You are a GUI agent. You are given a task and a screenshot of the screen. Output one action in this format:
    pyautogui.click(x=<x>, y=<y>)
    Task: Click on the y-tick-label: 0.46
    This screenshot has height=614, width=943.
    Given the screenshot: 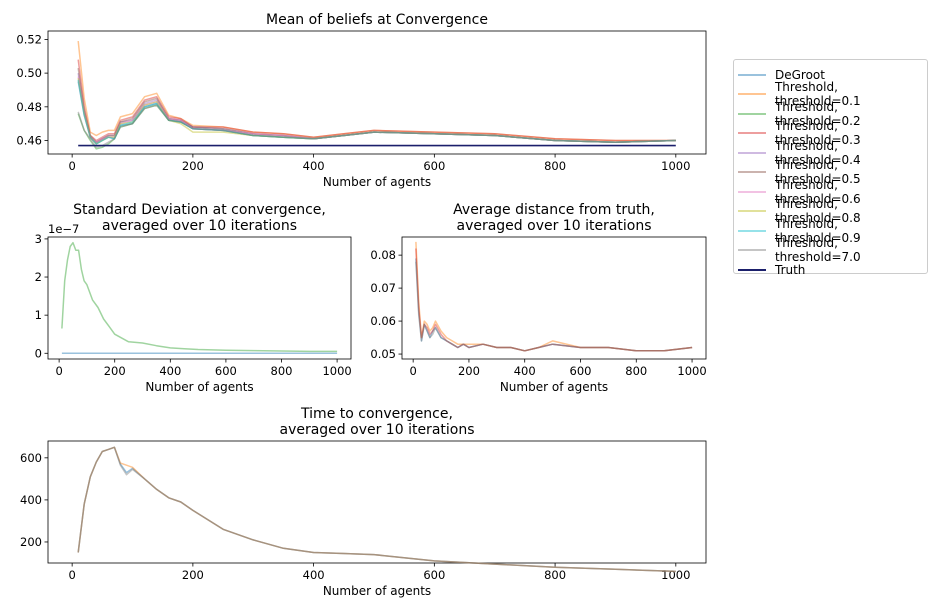 What is the action you would take?
    pyautogui.click(x=29, y=141)
    